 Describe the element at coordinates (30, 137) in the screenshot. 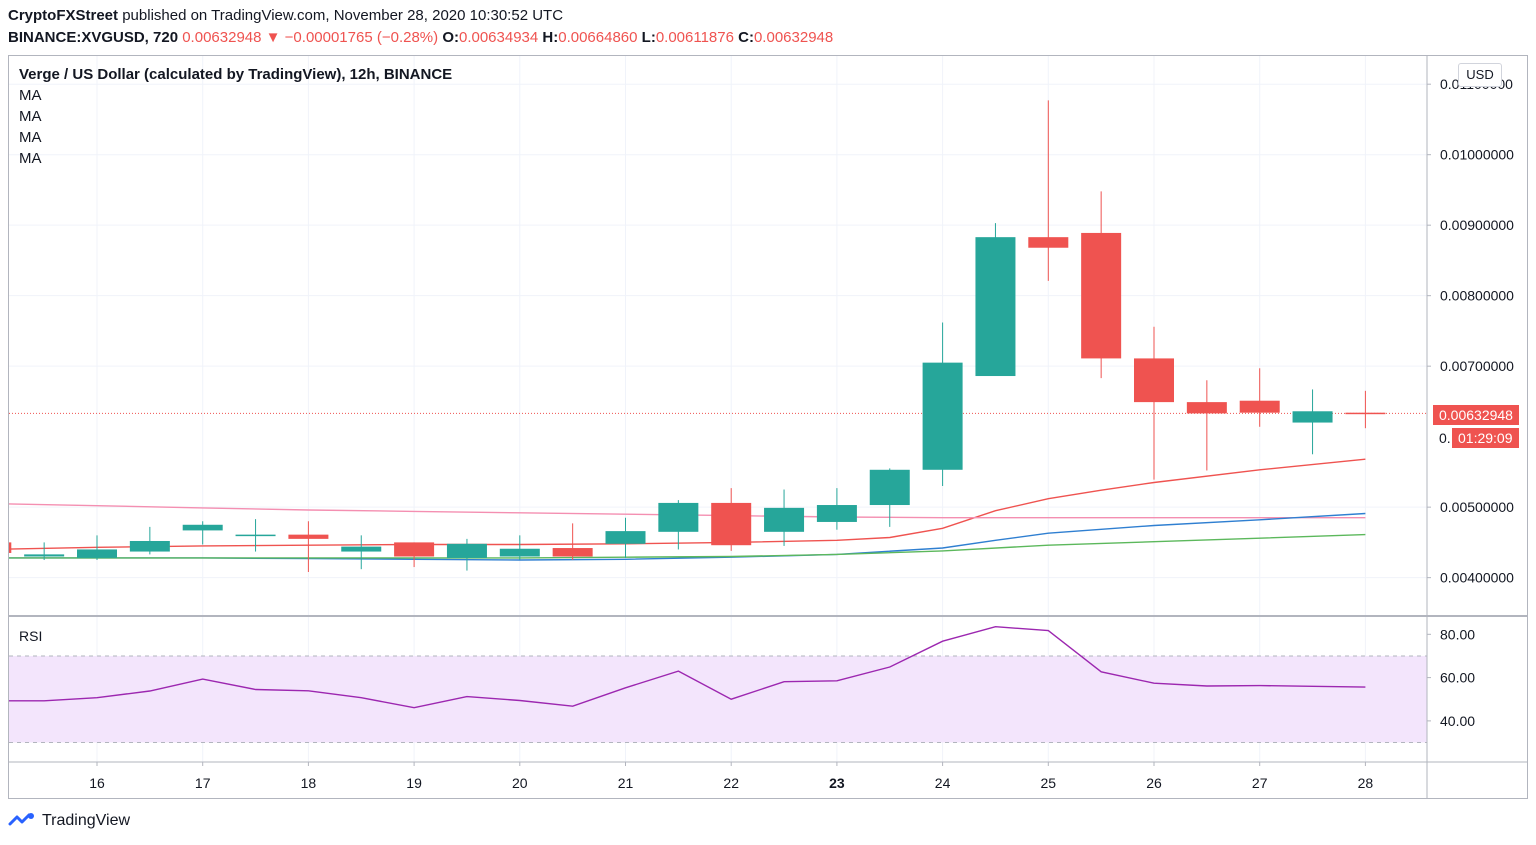

I see `ma-legend-3: MA` at that location.